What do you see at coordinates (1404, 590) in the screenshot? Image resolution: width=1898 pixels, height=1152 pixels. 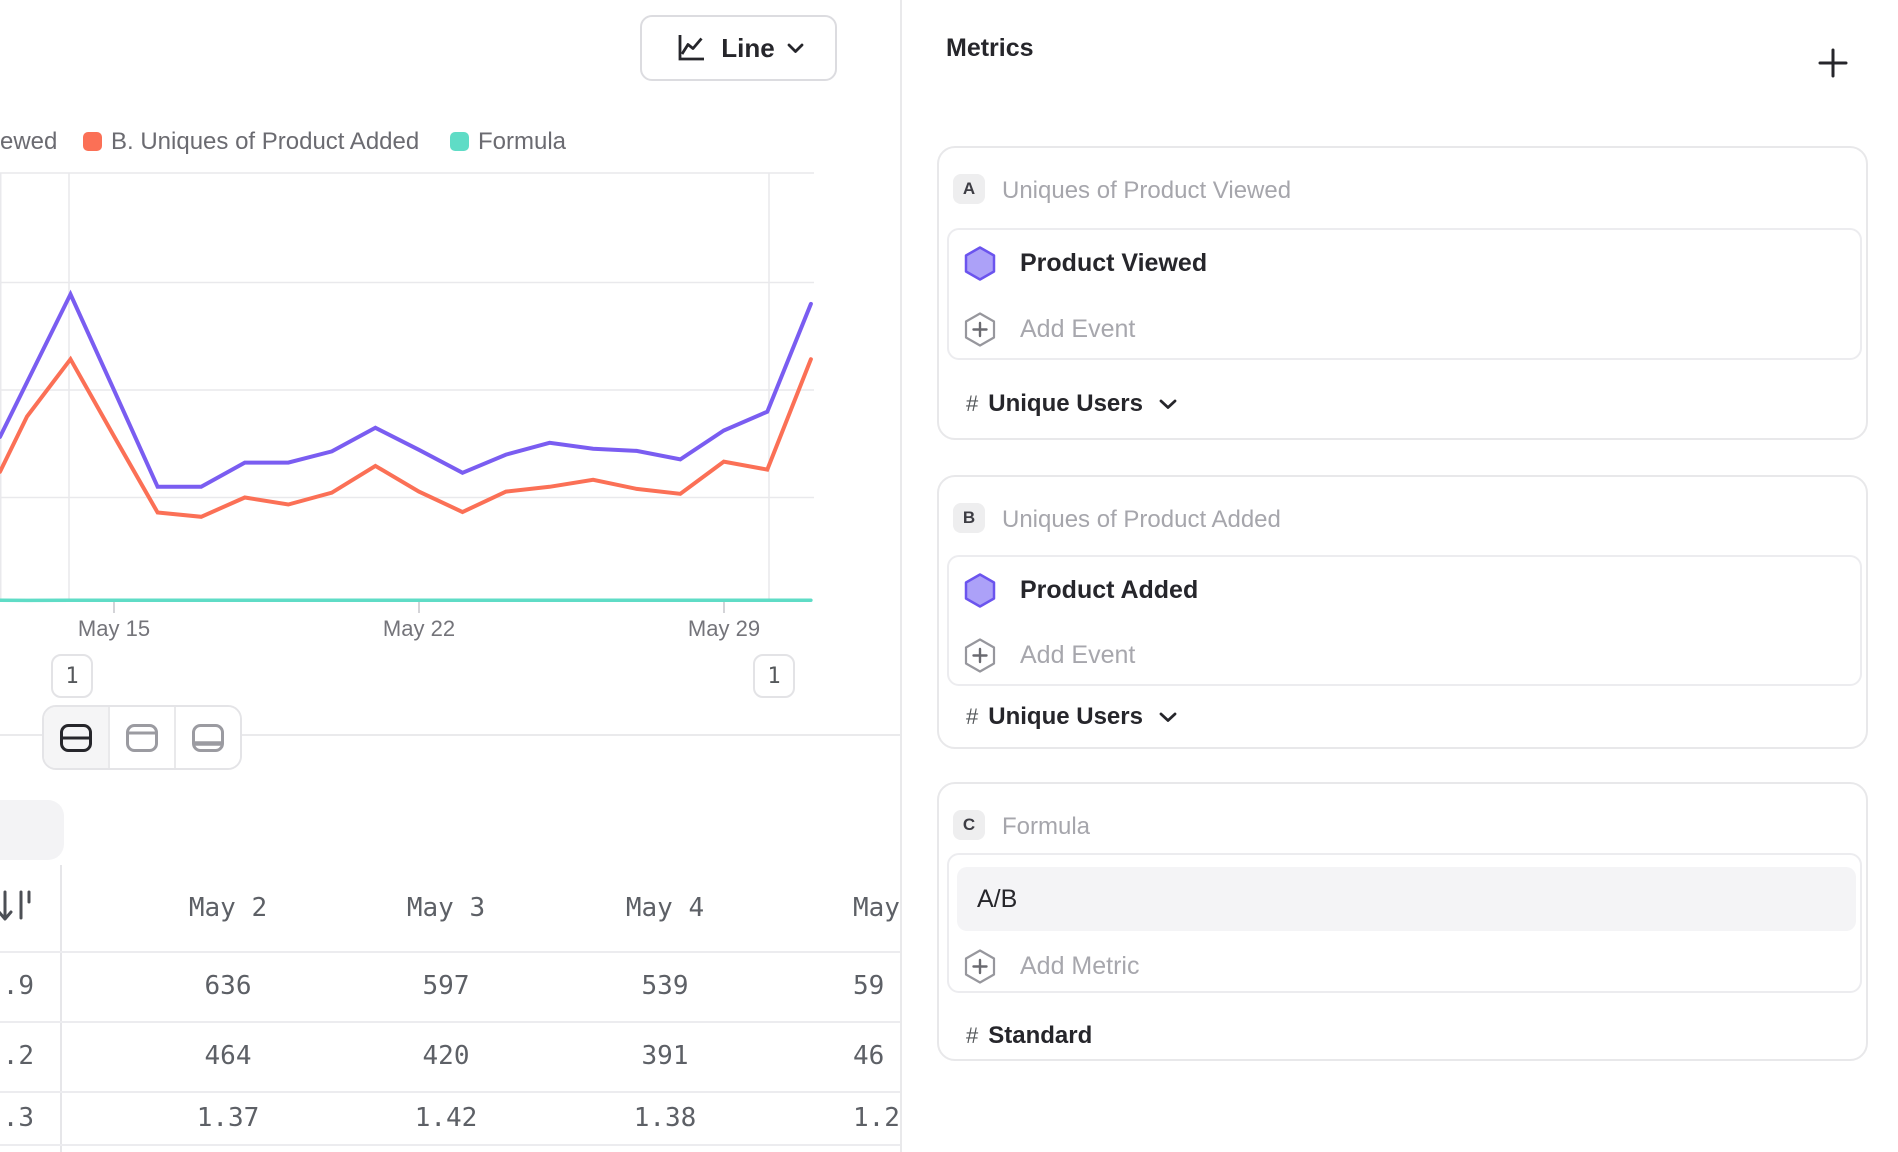 I see `event-row: Product Added` at bounding box center [1404, 590].